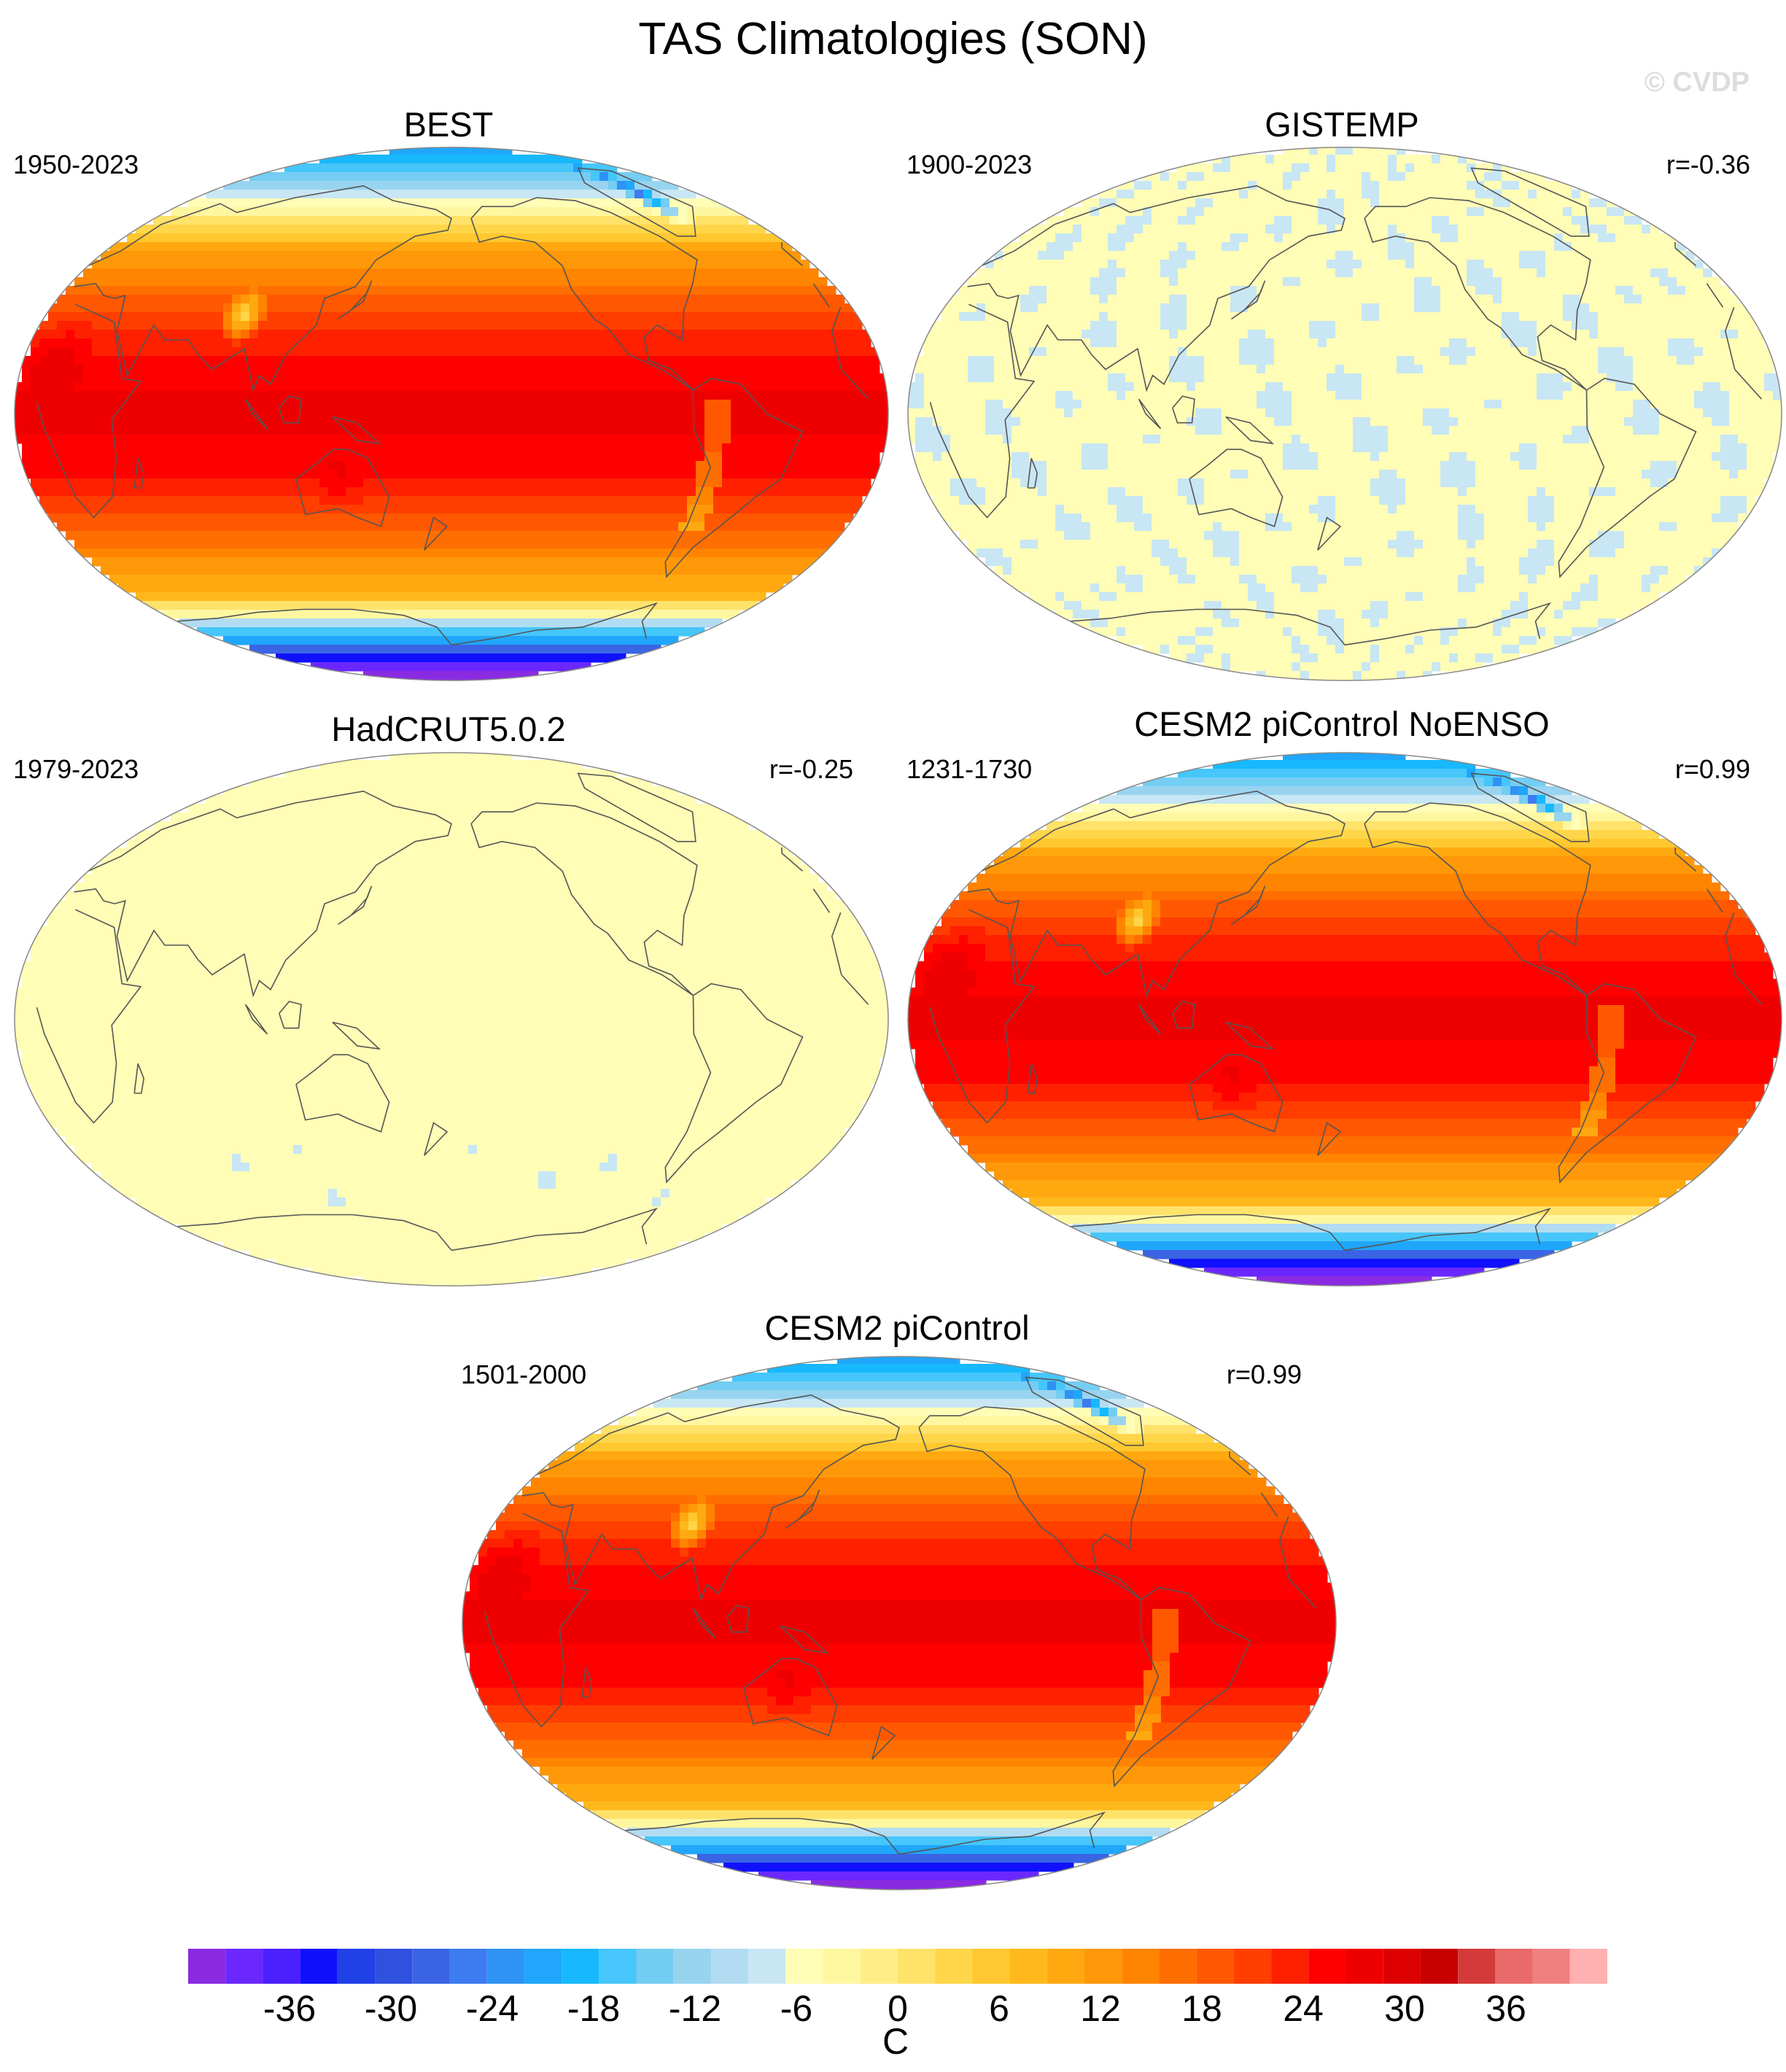  What do you see at coordinates (893, 39) in the screenshot?
I see `figure-title: TAS Climatologies (SON)` at bounding box center [893, 39].